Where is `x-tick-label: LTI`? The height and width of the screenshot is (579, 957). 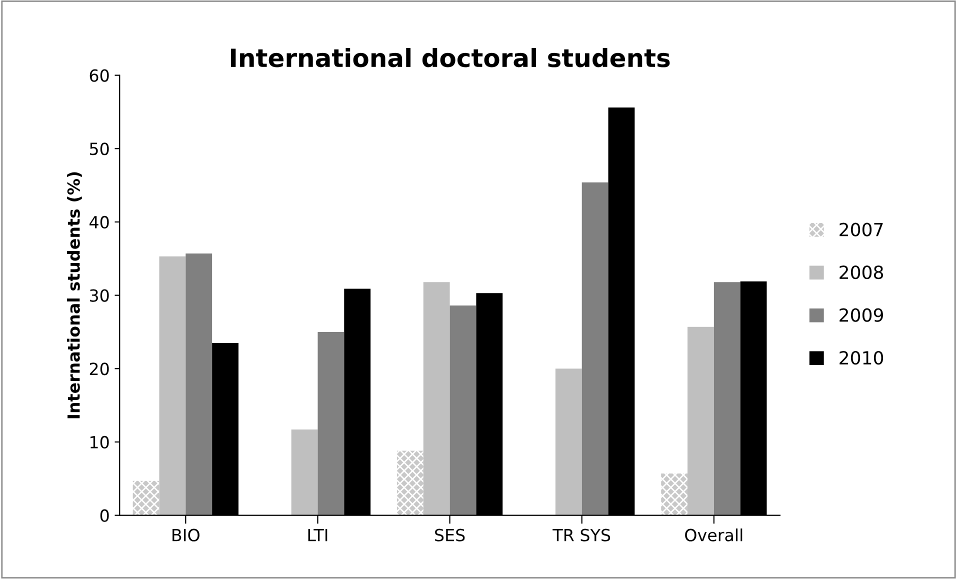
x-tick-label: LTI is located at coordinates (318, 535).